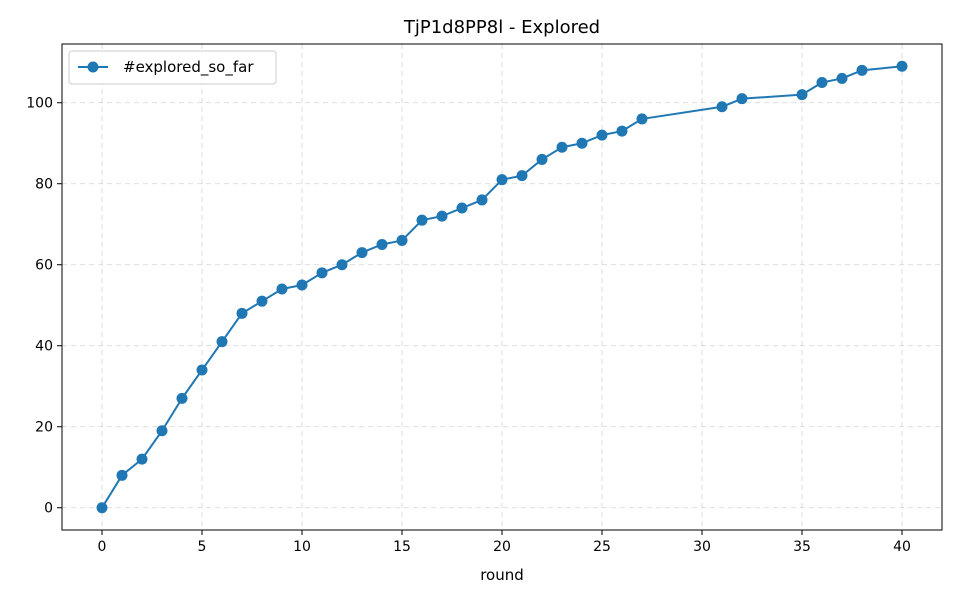 The image size is (960, 600). What do you see at coordinates (502, 547) in the screenshot?
I see `x-tick-label: 20` at bounding box center [502, 547].